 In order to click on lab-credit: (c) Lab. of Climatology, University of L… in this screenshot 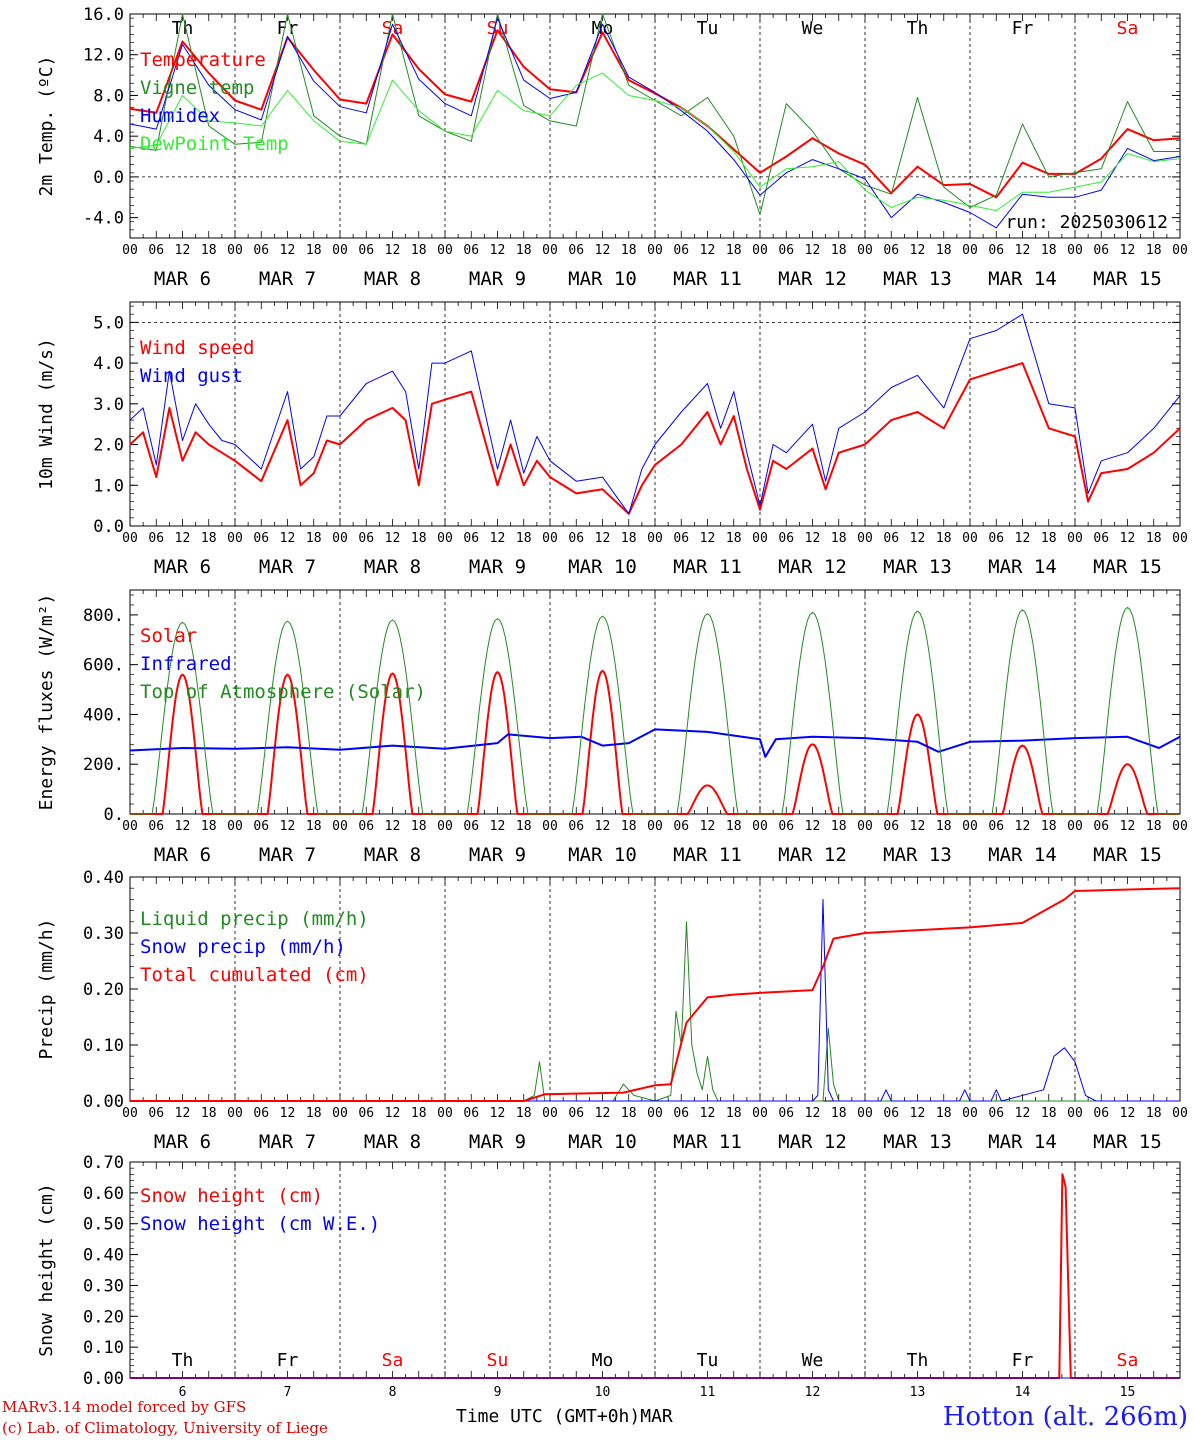, I will do `click(165, 1428)`.